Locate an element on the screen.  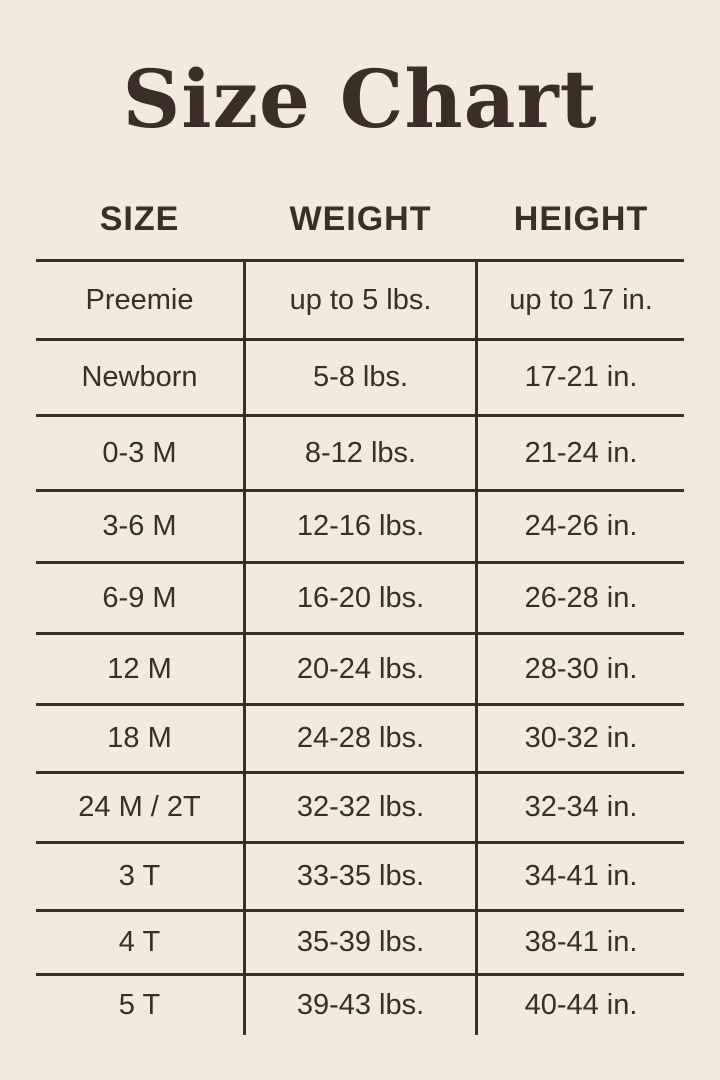
cell-size: 4 T is located at coordinates (141, 942).